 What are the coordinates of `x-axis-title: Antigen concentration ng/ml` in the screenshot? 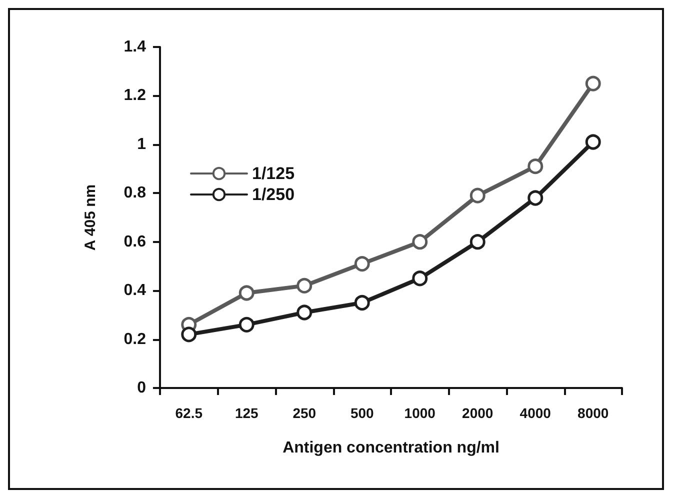 It's located at (391, 448).